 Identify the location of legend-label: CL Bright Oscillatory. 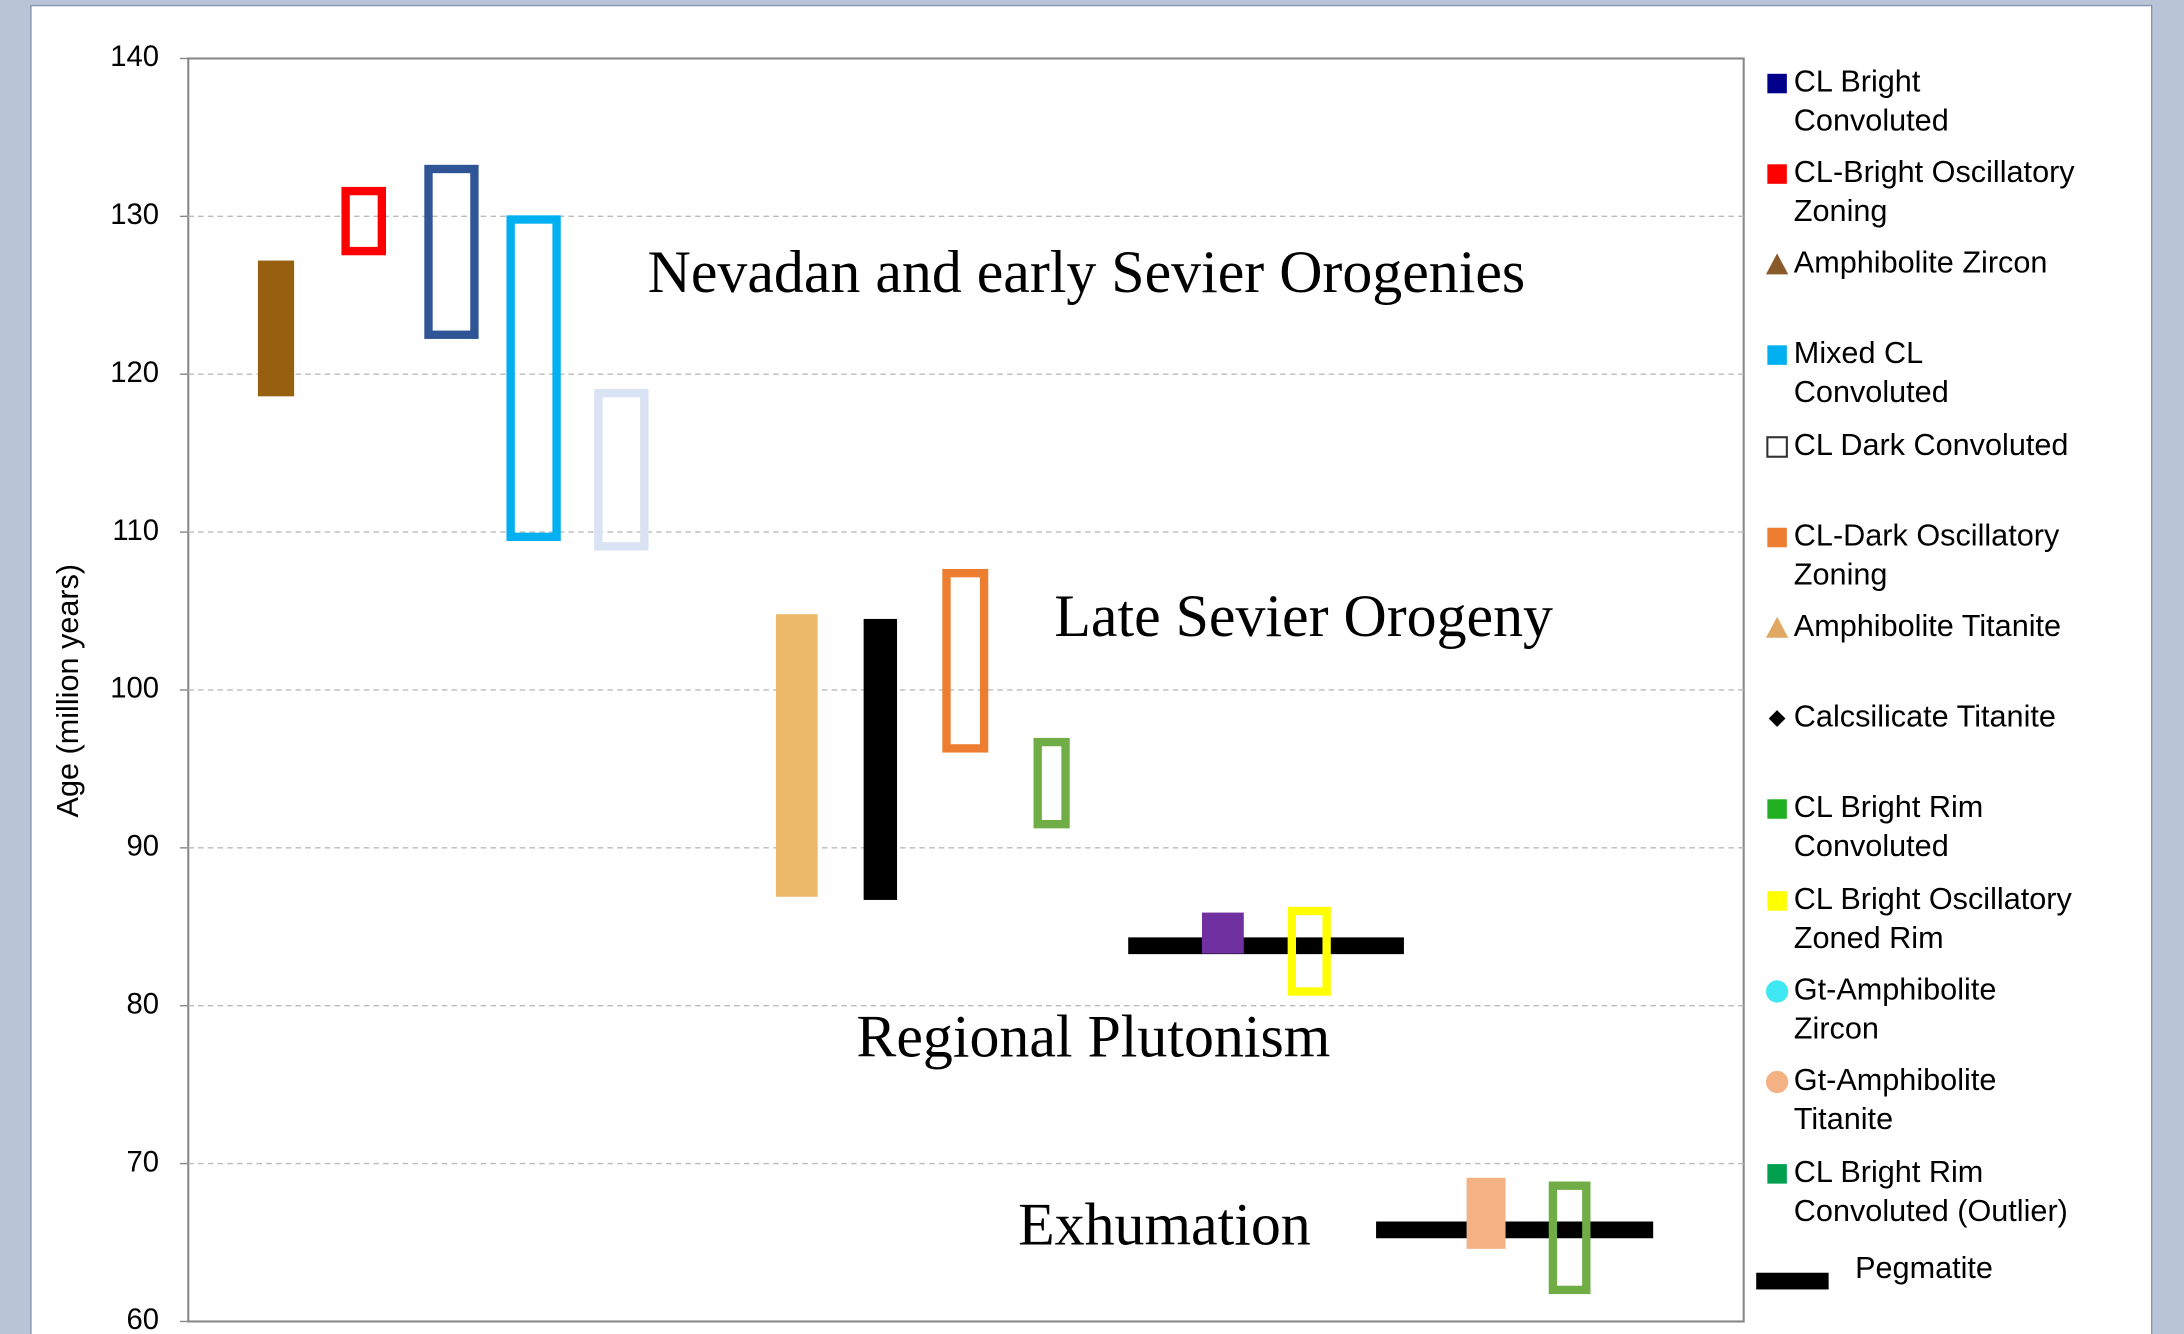
(1933, 899).